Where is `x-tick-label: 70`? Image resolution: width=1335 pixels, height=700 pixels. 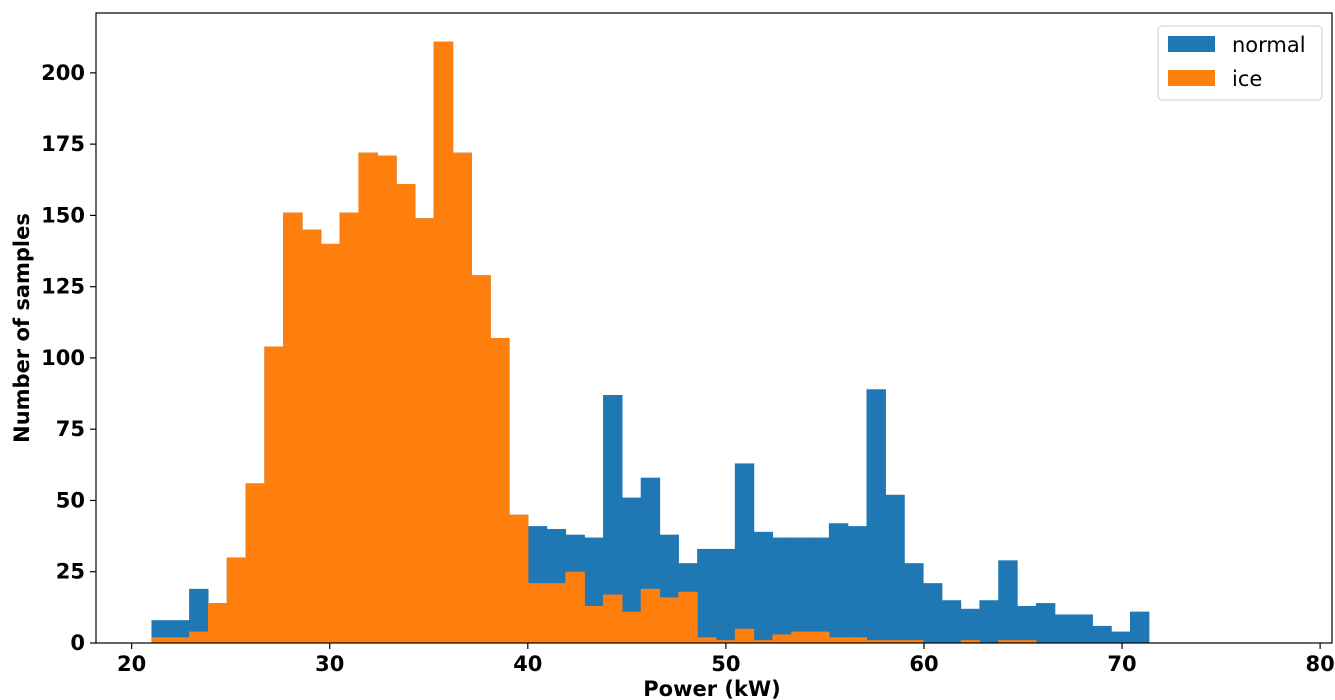 x-tick-label: 70 is located at coordinates (1121, 664).